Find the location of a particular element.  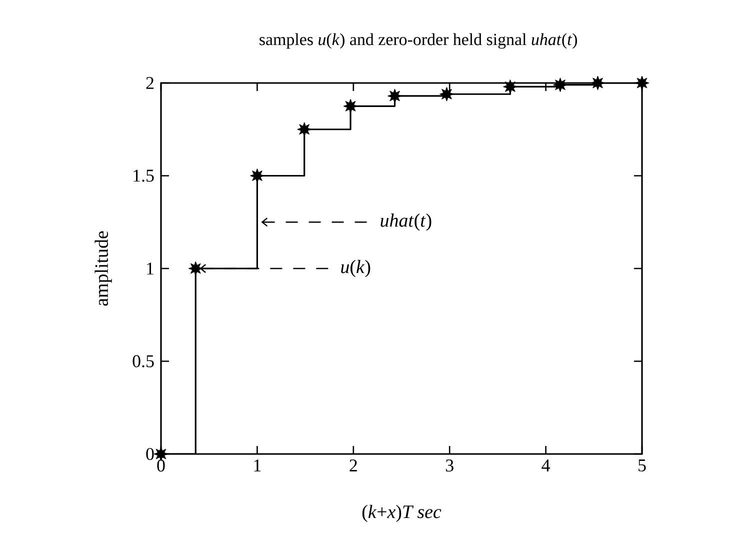

y-tick-label: 0.5 is located at coordinates (143, 361).